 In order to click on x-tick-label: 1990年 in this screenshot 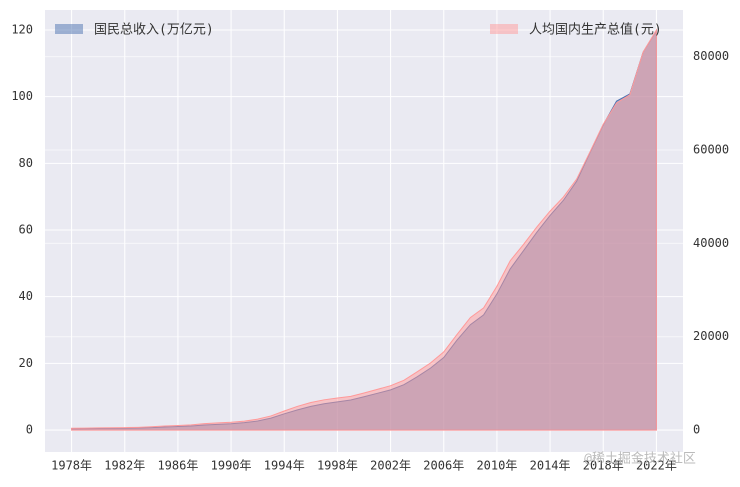, I will do `click(231, 466)`.